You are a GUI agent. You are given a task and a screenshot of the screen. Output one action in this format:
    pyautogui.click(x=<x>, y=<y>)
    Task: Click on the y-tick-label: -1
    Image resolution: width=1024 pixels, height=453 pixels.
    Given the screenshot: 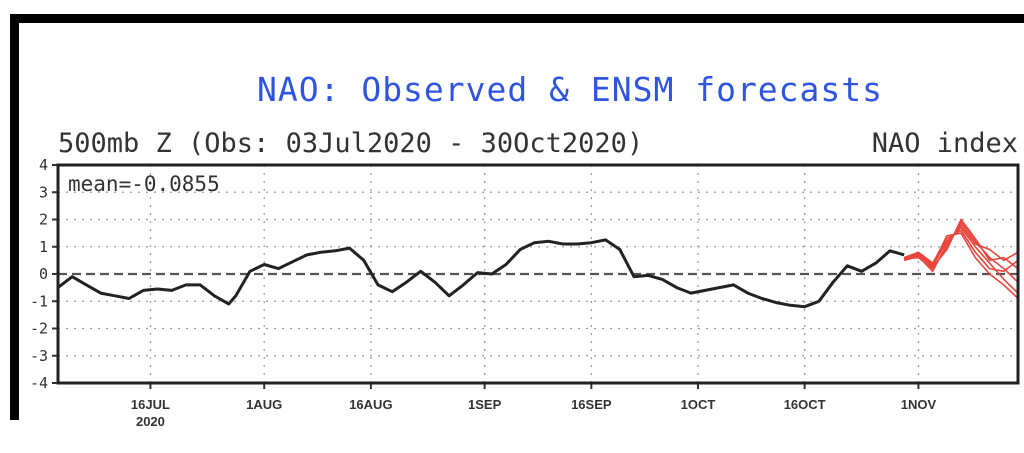 What is the action you would take?
    pyautogui.click(x=39, y=301)
    